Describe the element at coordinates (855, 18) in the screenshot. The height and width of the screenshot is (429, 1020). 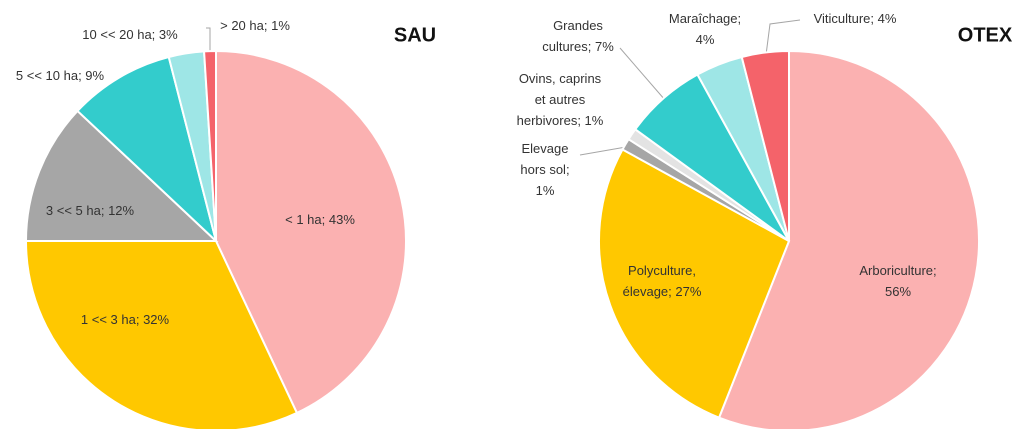
I see `slice-label: Viticulture; 4%` at that location.